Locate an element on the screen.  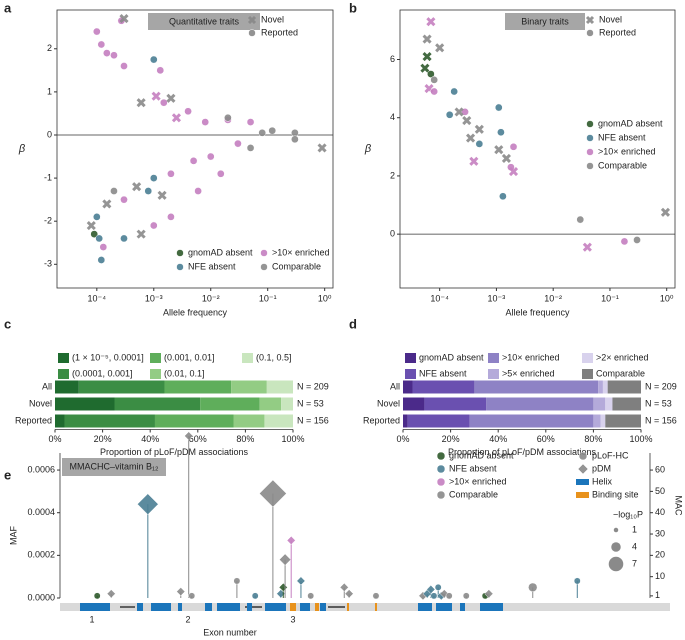
n-label: N = 209 is located at coordinates (313, 386).